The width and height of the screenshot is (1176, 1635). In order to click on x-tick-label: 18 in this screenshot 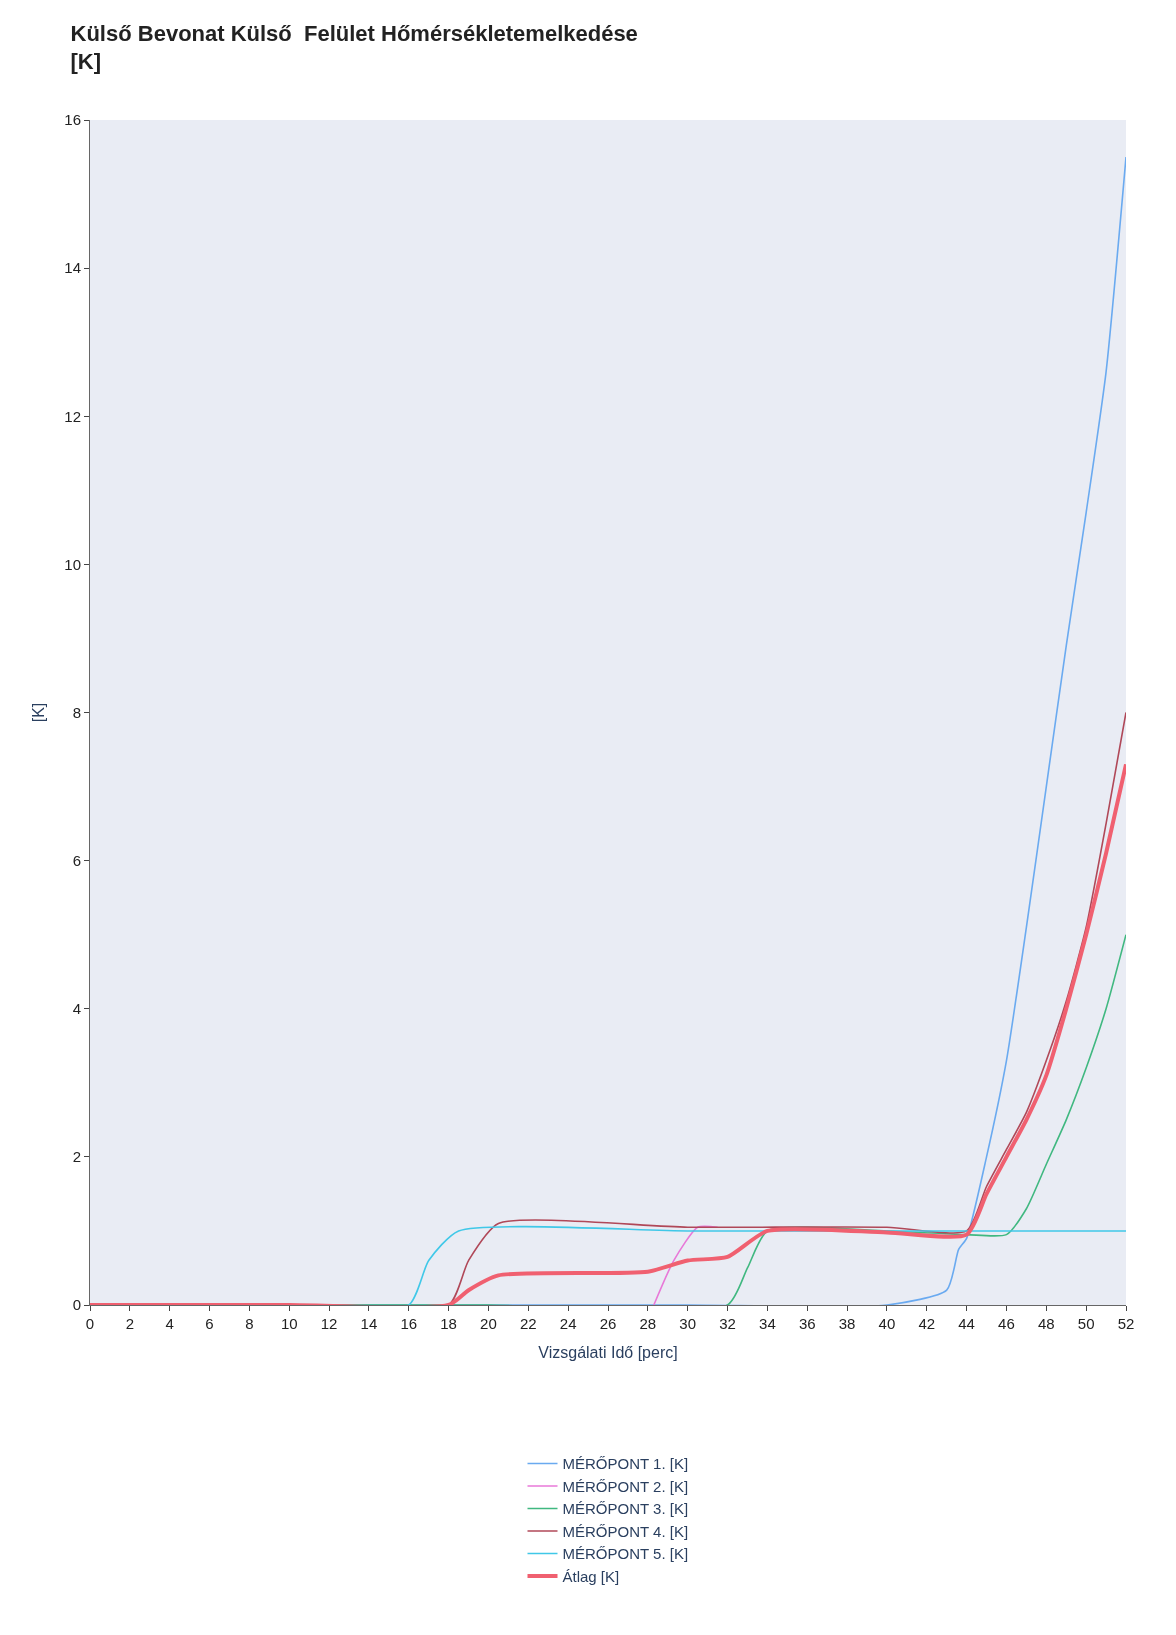, I will do `click(448, 1323)`.